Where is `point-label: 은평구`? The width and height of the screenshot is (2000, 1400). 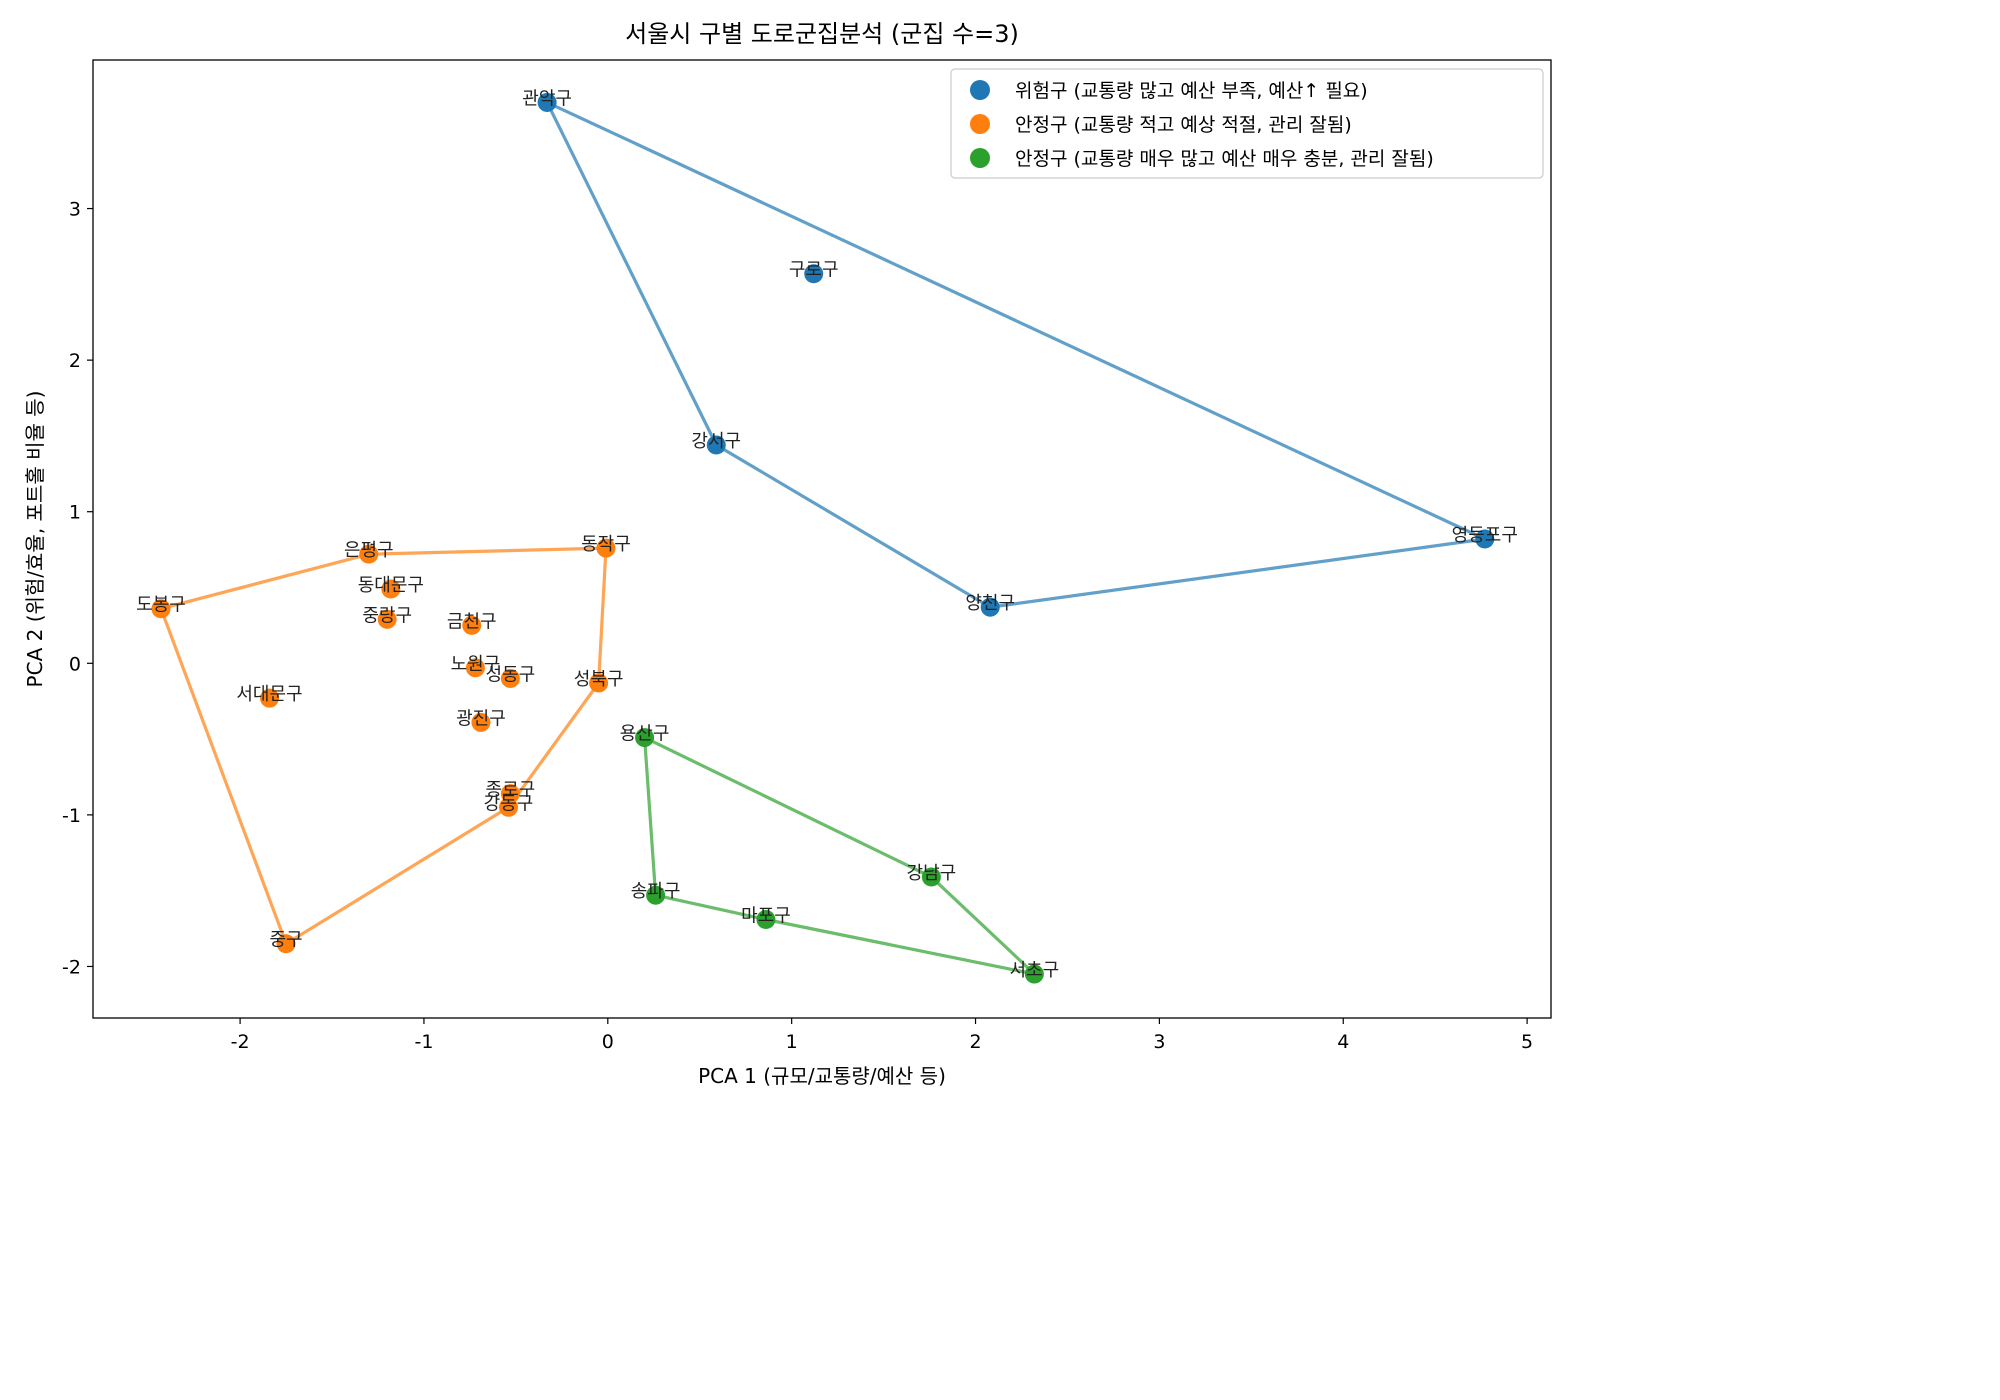
point-label: 은평구 is located at coordinates (369, 550).